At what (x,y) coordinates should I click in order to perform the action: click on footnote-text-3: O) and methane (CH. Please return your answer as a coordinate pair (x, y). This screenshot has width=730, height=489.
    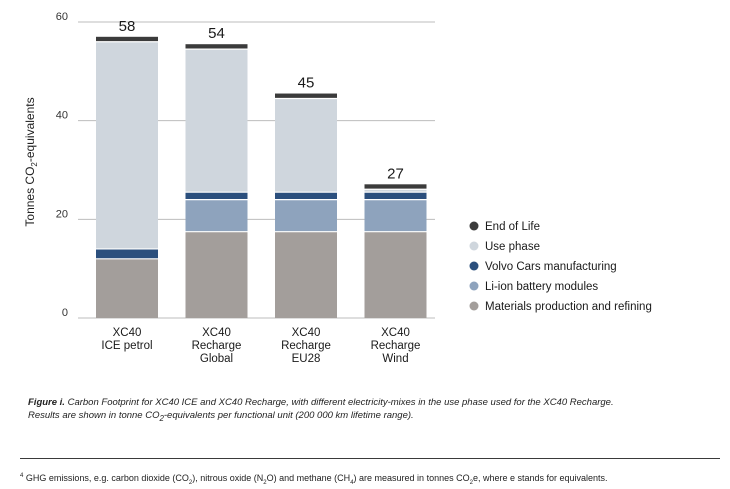
    Looking at the image, I should click on (308, 478).